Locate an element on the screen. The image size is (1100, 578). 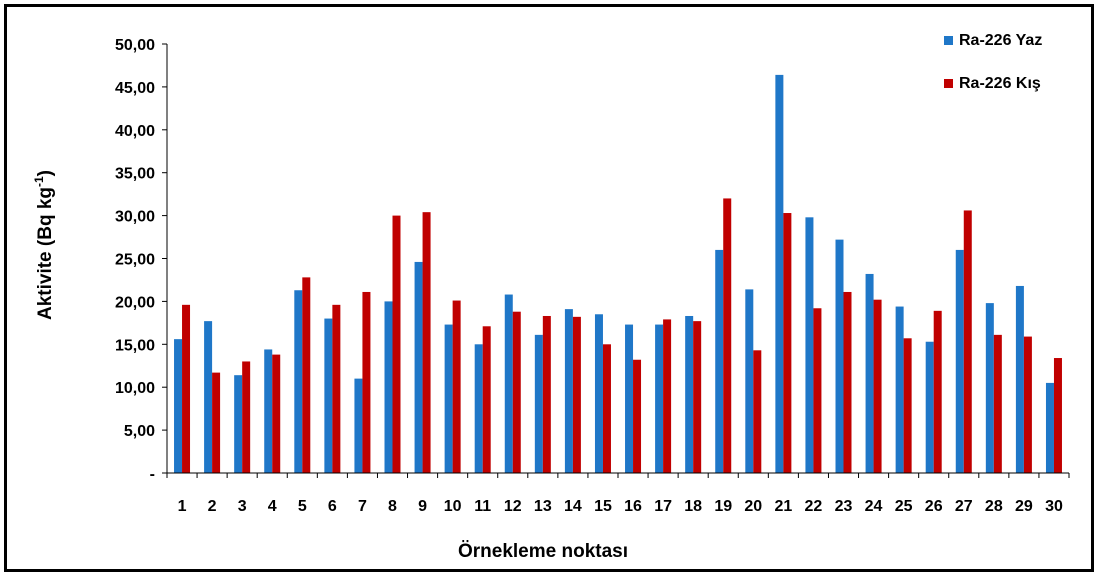
x-tick-label: 9 is located at coordinates (422, 506).